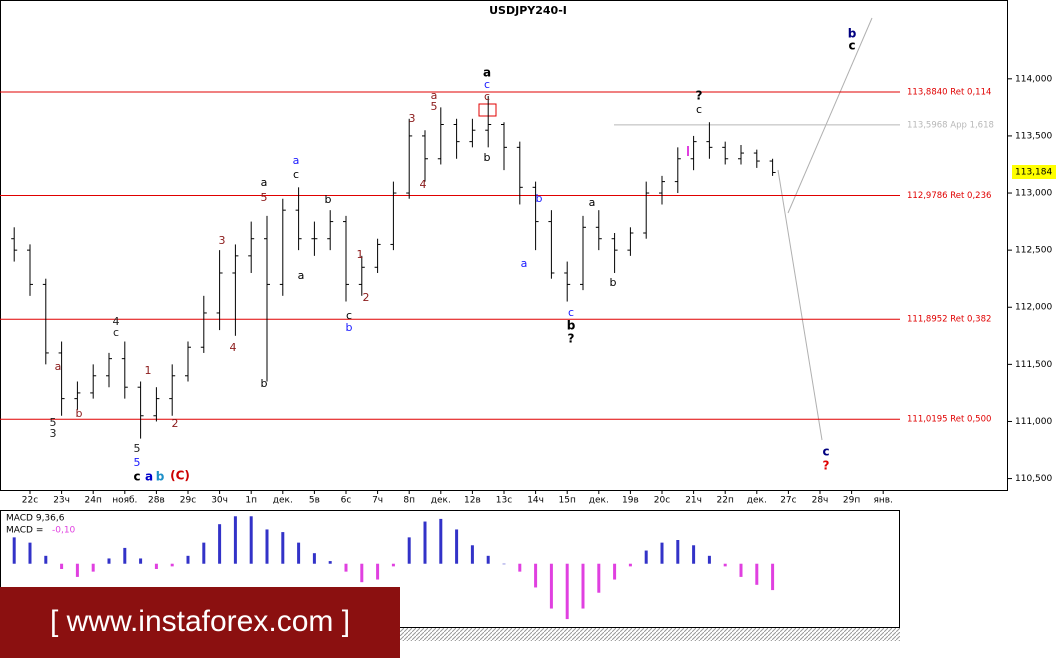 This screenshot has width=1056, height=658. What do you see at coordinates (1033, 136) in the screenshot?
I see `y-tick-label: 113,500` at bounding box center [1033, 136].